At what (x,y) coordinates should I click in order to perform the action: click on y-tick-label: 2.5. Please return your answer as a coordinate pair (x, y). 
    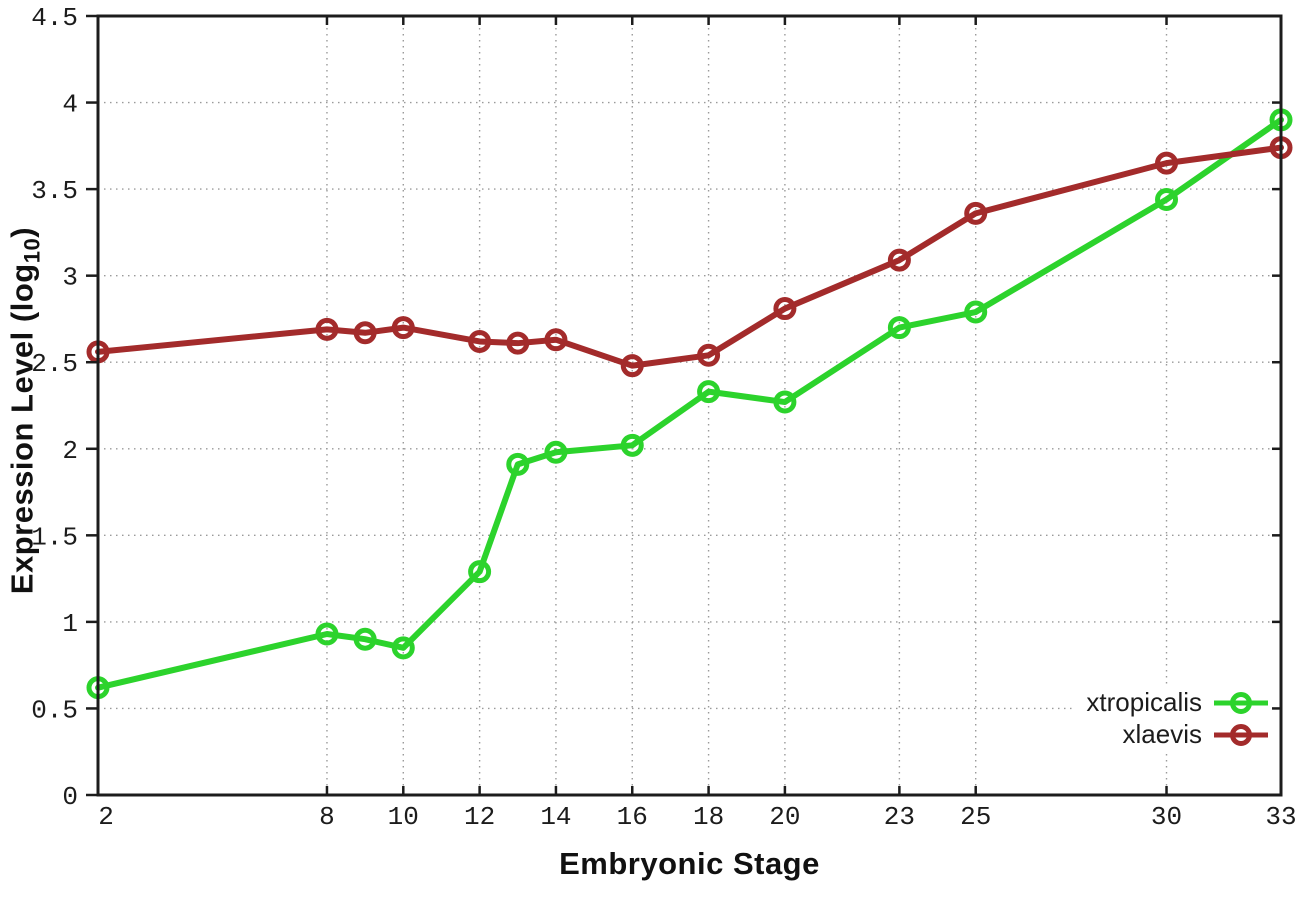
    Looking at the image, I should click on (54, 364).